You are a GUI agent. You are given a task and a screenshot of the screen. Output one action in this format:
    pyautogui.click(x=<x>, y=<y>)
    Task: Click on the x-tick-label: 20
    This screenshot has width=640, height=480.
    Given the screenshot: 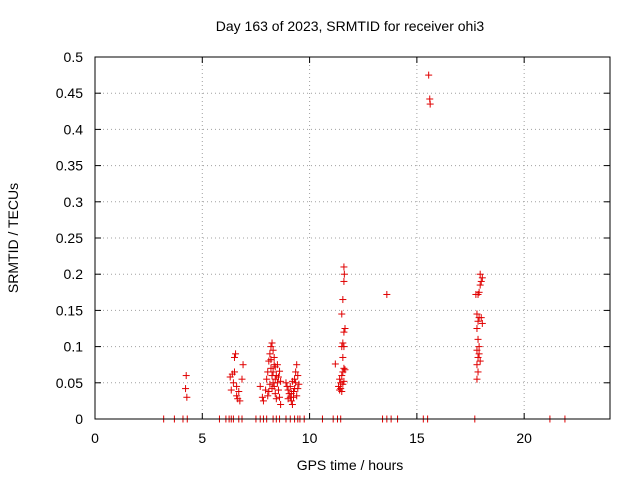 What is the action you would take?
    pyautogui.click(x=524, y=438)
    